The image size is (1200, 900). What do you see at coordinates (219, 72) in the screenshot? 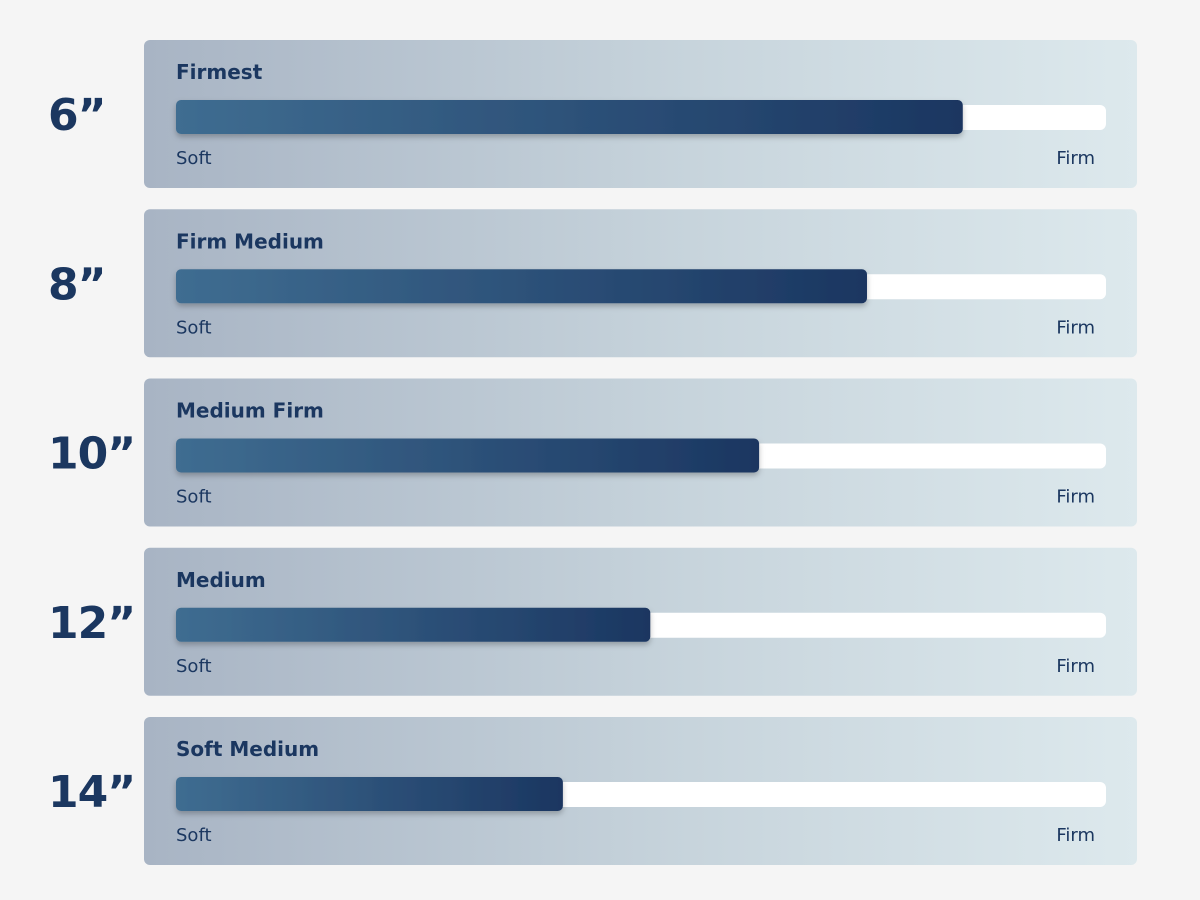
I see `firmness-level: Firmest` at bounding box center [219, 72].